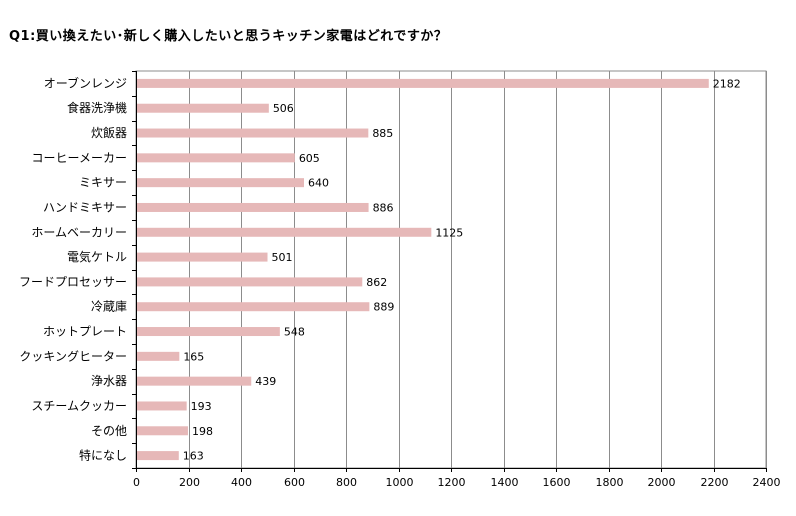 This screenshot has width=796, height=516. I want to click on data-label: 889, so click(383, 307).